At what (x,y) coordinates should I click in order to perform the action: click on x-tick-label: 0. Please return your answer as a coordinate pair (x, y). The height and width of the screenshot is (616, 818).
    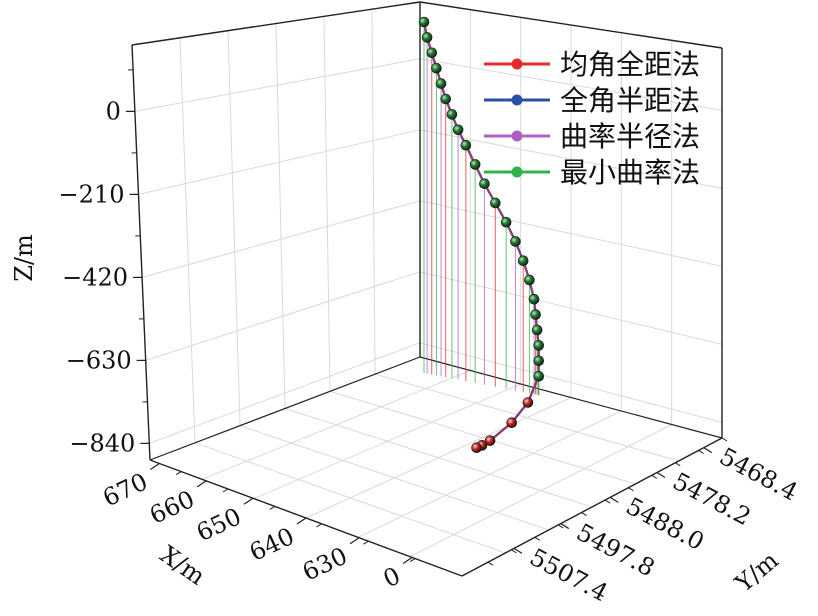
    Looking at the image, I should click on (392, 578).